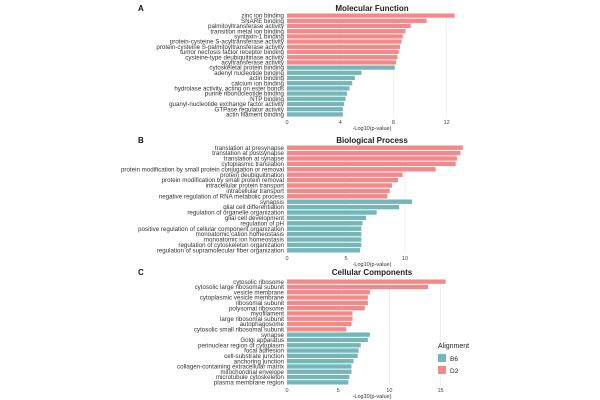 This screenshot has width=600, height=400. I want to click on category-label: regulation of cytoskeleton organization, so click(231, 245).